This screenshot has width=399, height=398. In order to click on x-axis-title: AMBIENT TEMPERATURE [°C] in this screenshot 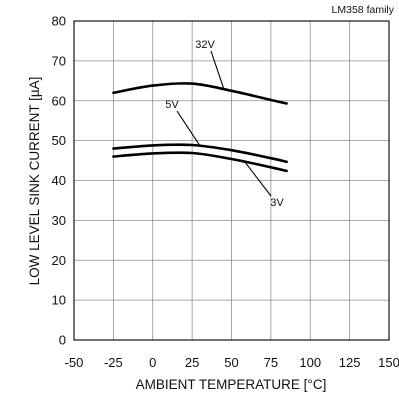, I will do `click(231, 384)`.